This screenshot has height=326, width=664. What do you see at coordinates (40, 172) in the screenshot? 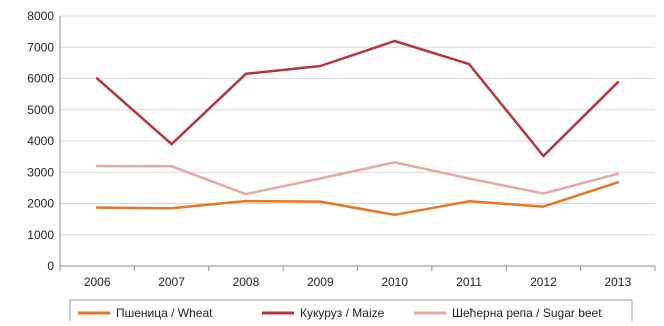
I see `y-tick-label: 3000` at bounding box center [40, 172].